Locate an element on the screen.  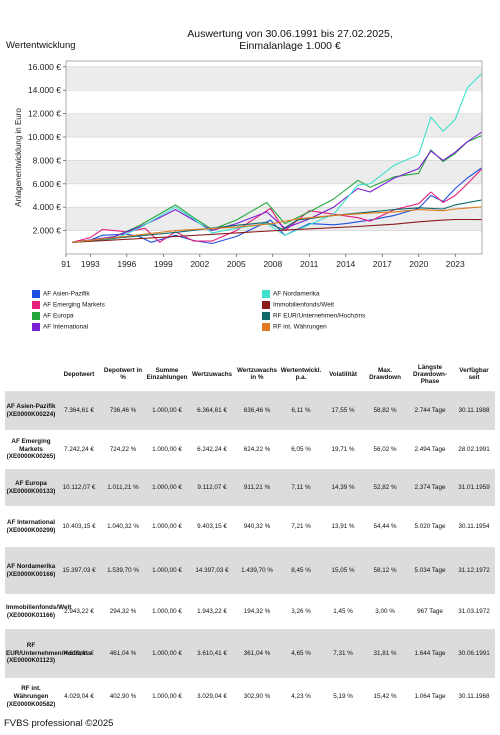
value-cell: 6,05 % is located at coordinates (301, 449).